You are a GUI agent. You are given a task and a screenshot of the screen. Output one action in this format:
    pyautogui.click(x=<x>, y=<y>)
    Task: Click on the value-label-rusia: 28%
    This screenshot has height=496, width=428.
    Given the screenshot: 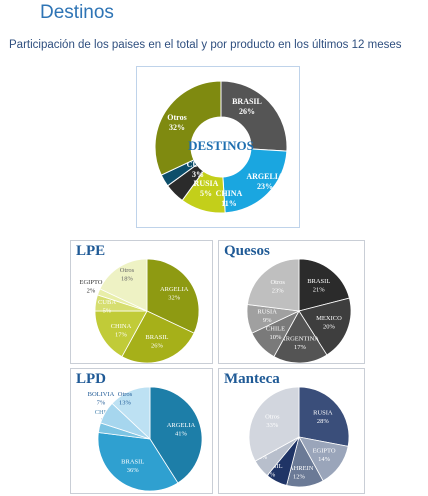 What is the action you would take?
    pyautogui.click(x=323, y=421)
    